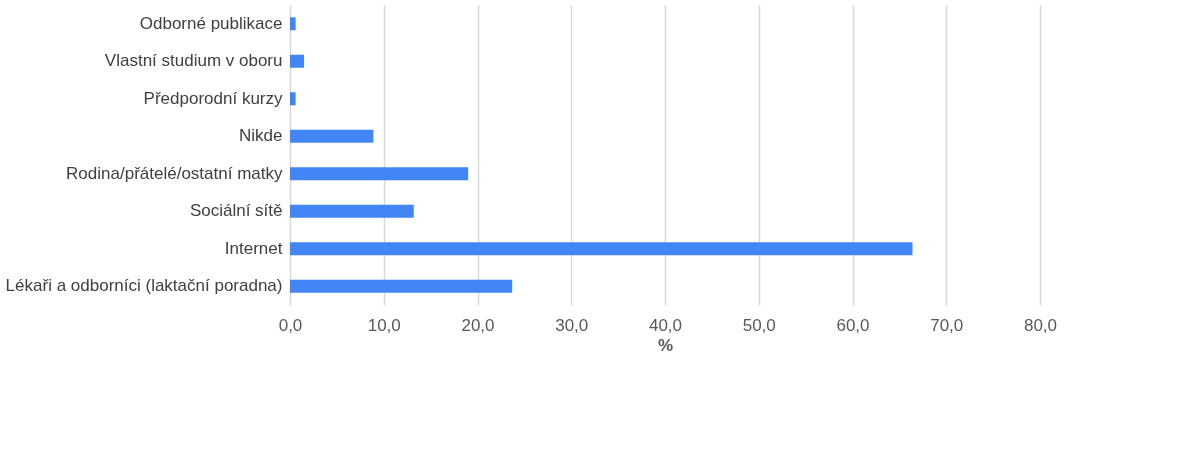  What do you see at coordinates (1040, 325) in the screenshot?
I see `x-tick-label: 80,0` at bounding box center [1040, 325].